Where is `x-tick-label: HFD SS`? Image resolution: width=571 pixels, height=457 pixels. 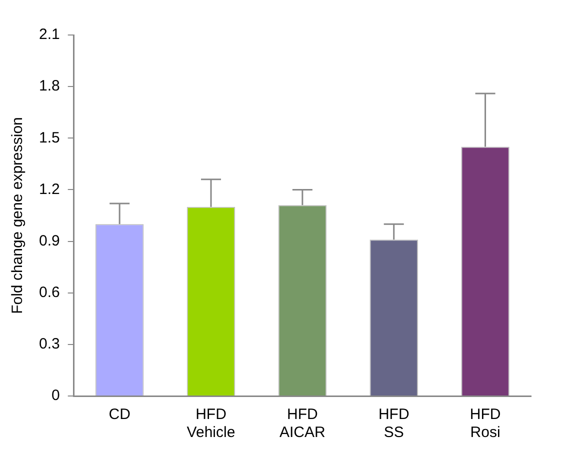 x-tick-label: HFD SS is located at coordinates (394, 424).